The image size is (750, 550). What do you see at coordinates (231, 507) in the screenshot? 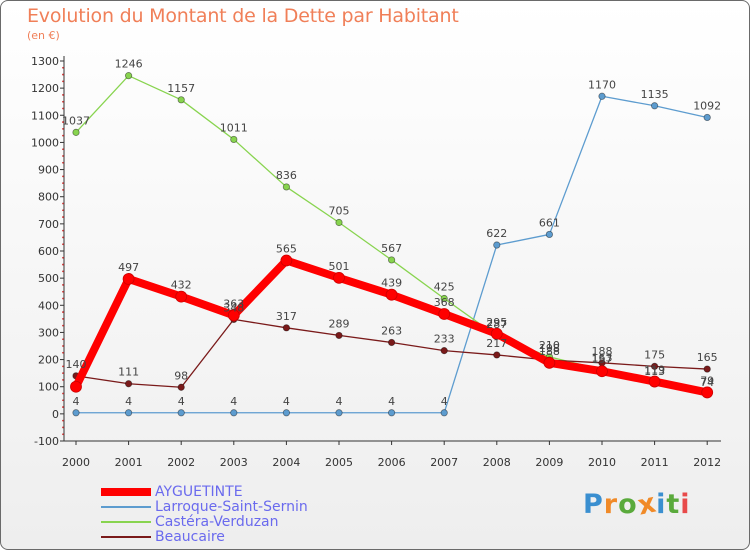
I see `legend-label: Larroque-Saint-Sernin` at bounding box center [231, 507].